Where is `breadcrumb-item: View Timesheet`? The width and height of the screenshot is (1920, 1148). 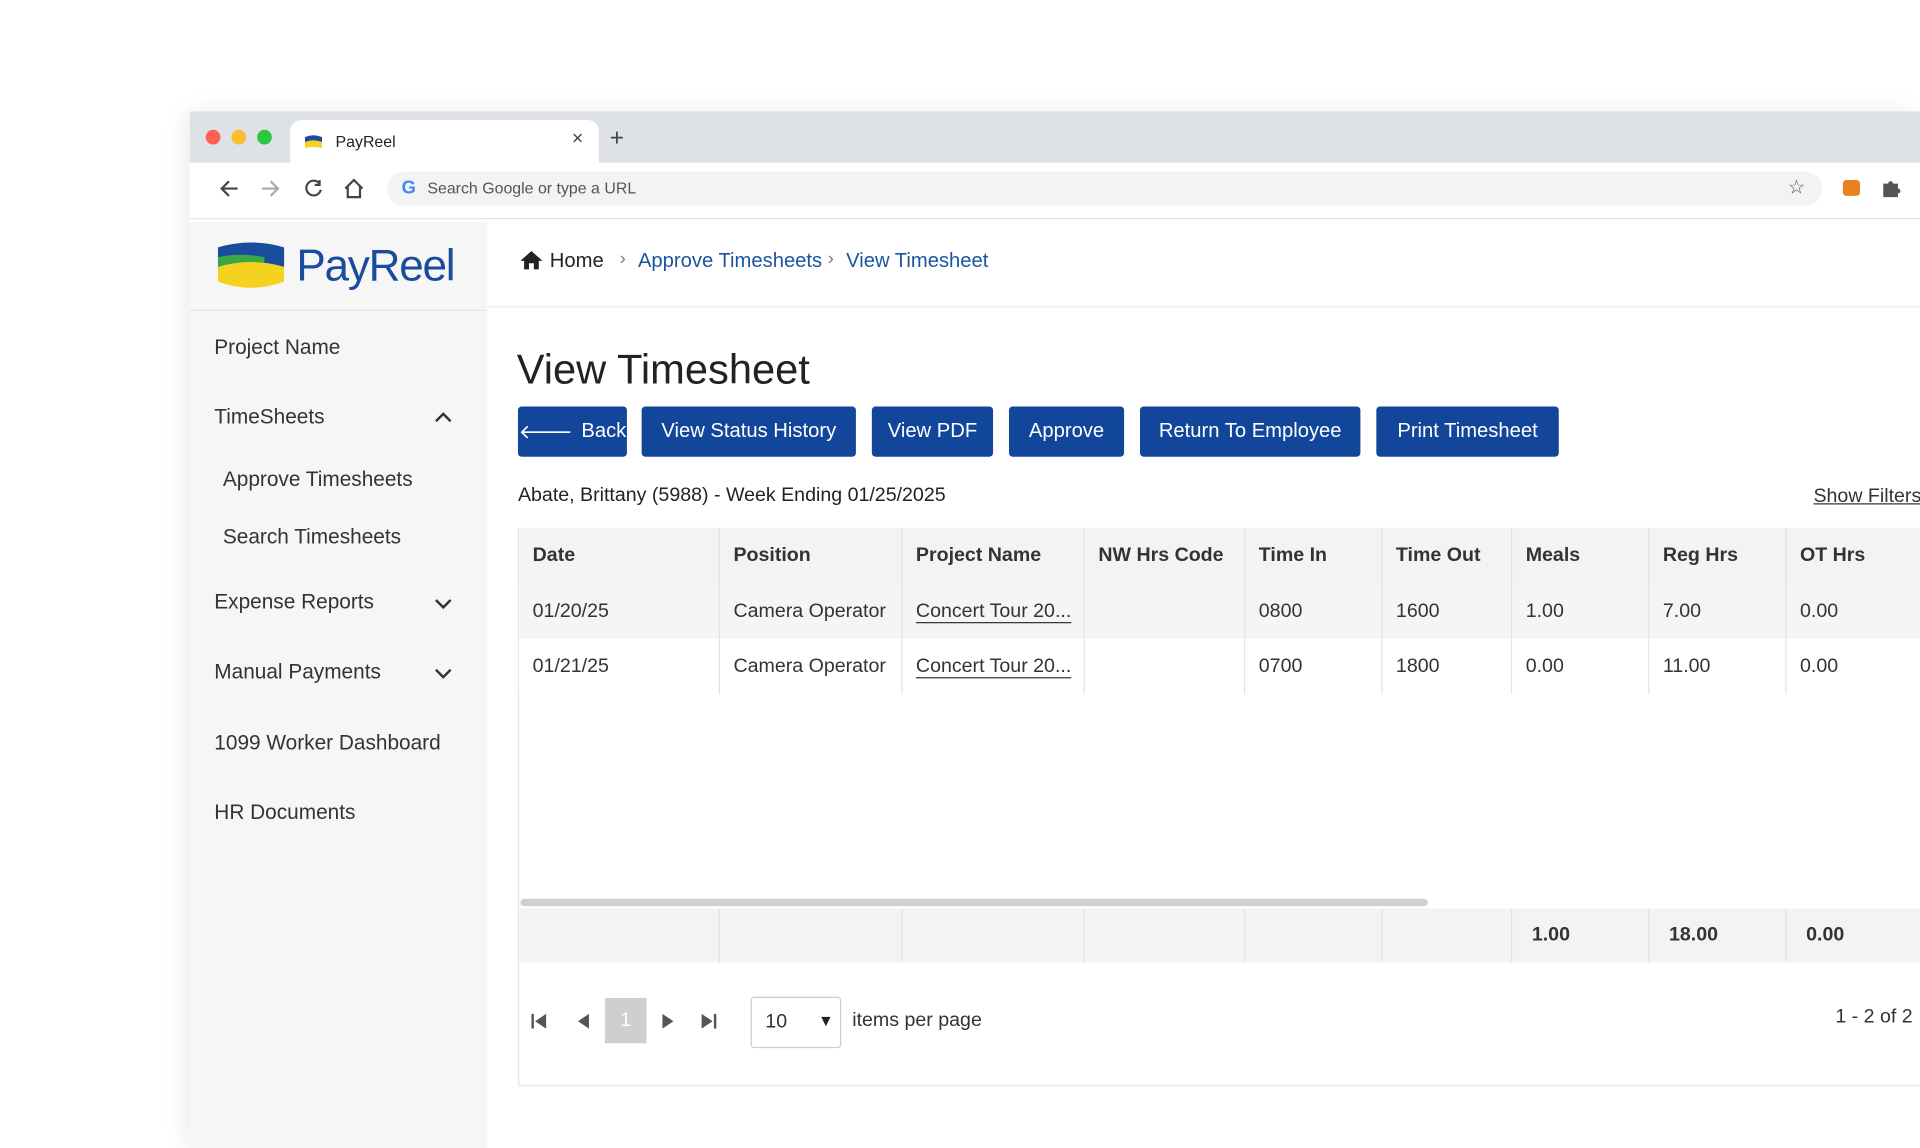 breadcrumb-item: View Timesheet is located at coordinates (917, 260).